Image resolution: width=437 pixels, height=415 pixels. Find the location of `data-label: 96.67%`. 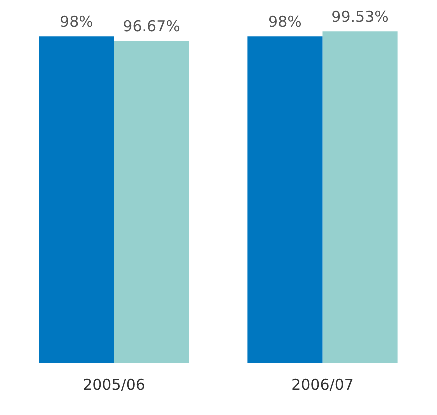

data-label: 96.67% is located at coordinates (151, 26).